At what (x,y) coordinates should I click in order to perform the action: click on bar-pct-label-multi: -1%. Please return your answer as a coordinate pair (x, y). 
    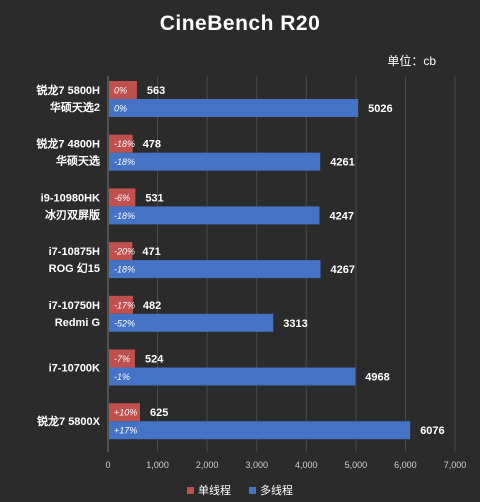
    Looking at the image, I should click on (122, 377).